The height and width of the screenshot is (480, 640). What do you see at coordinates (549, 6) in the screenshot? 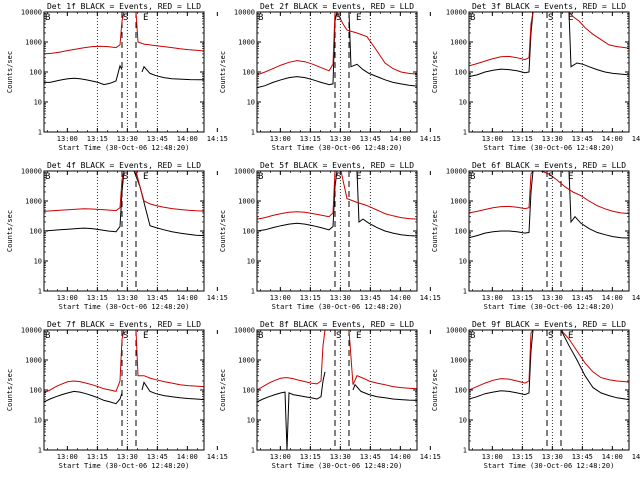
I see `panel-title: Det 3f BLACK = Events, RED = LLD` at bounding box center [549, 6].